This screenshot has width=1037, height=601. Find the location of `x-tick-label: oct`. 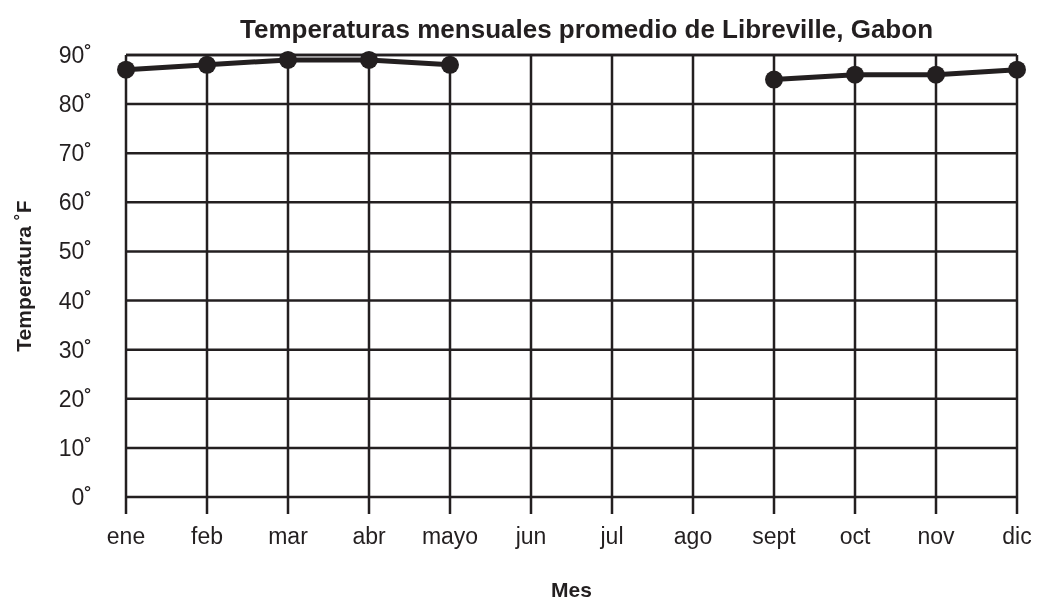

x-tick-label: oct is located at coordinates (855, 536).